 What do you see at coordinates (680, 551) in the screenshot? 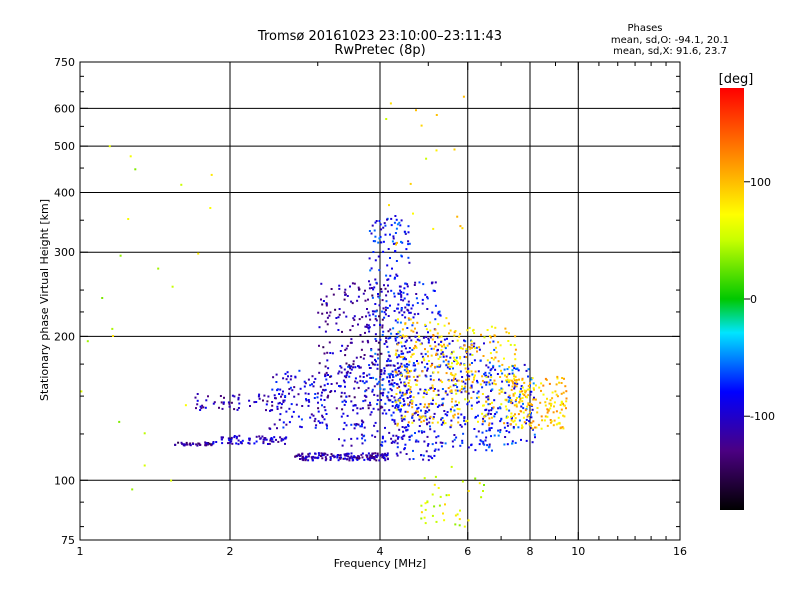
I see `x-tick-label: 16` at bounding box center [680, 551].